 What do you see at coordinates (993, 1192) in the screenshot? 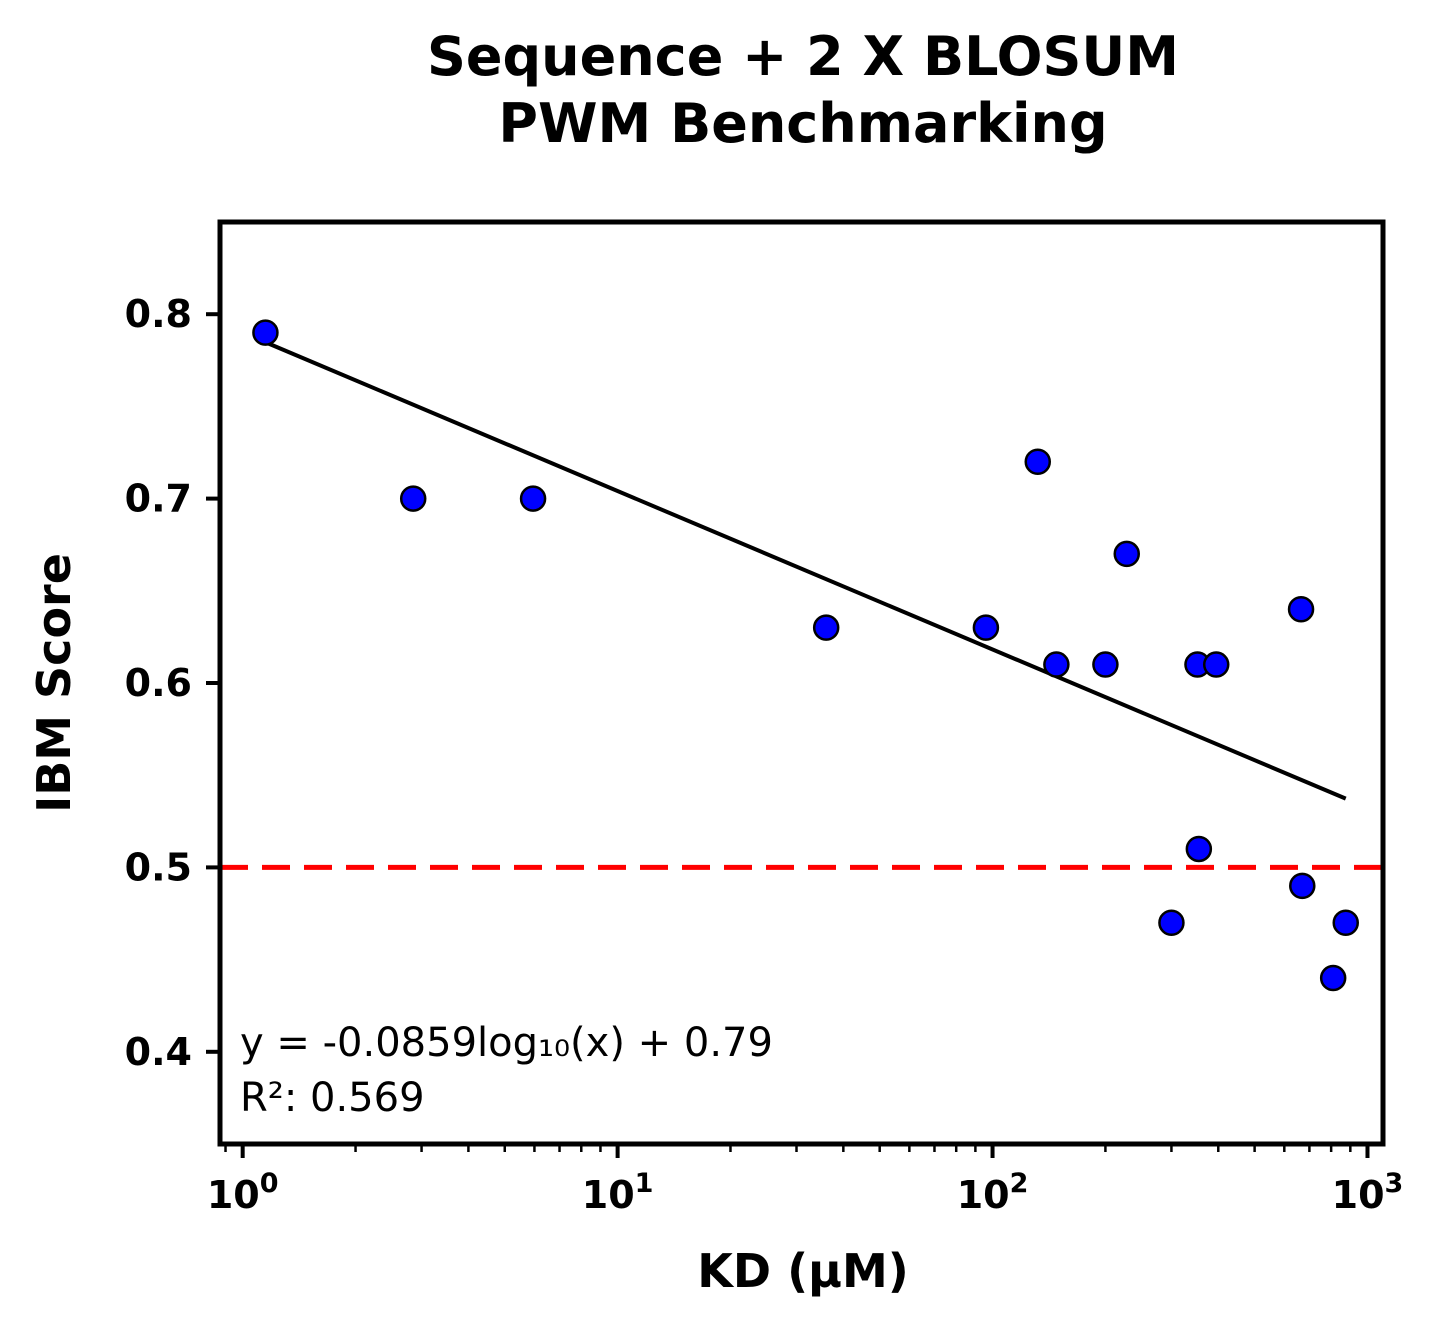
I see `x-tick-label: 10²` at bounding box center [993, 1192].